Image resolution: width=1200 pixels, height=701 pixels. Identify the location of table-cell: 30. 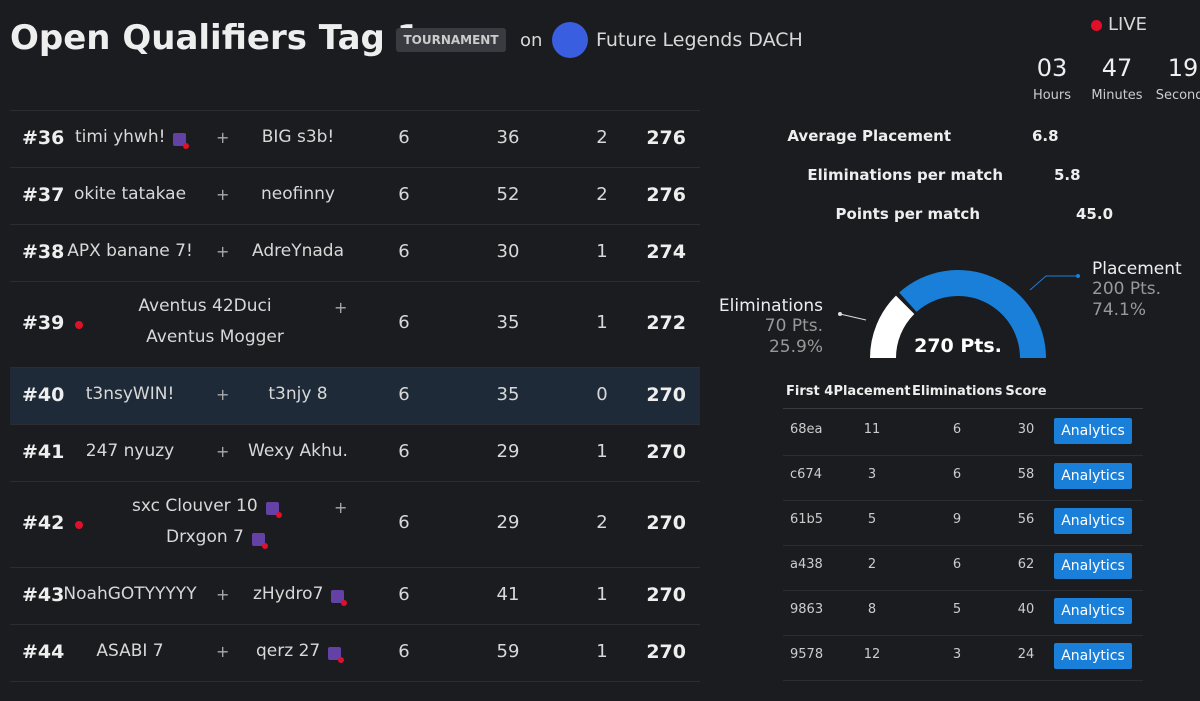
(1026, 429).